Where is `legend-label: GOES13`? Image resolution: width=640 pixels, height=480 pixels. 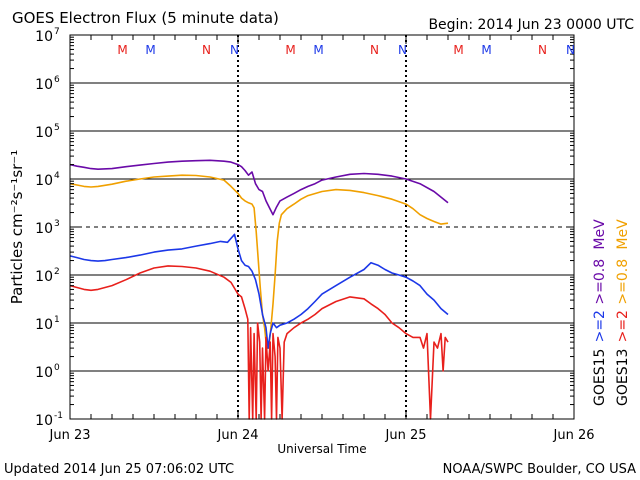 legend-label: GOES13 is located at coordinates (623, 377).